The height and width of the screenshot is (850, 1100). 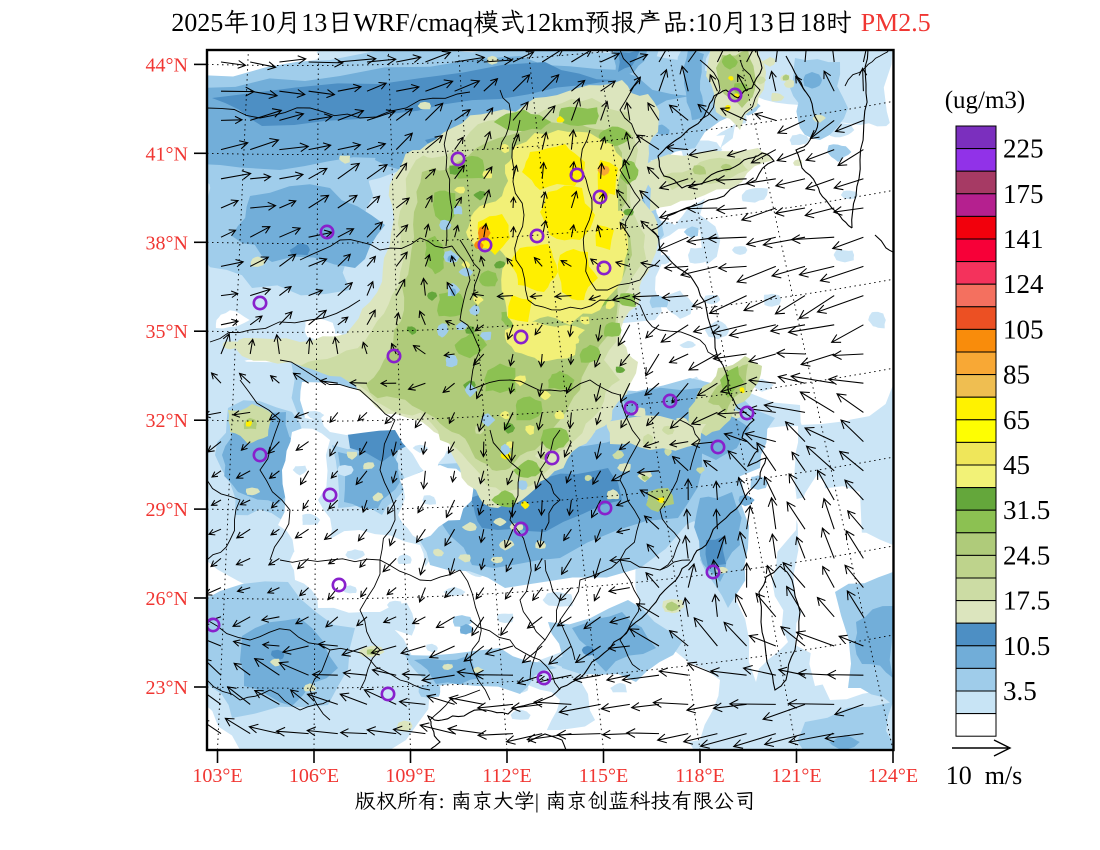 I want to click on svg-text: 105, so click(x=1023, y=329).